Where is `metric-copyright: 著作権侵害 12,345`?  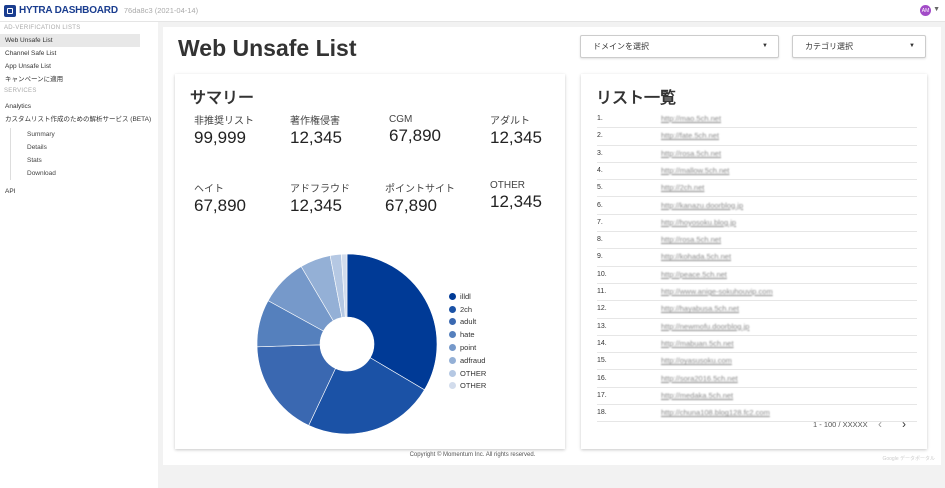
metric-copyright: 著作権侵害 12,345 is located at coordinates (340, 130).